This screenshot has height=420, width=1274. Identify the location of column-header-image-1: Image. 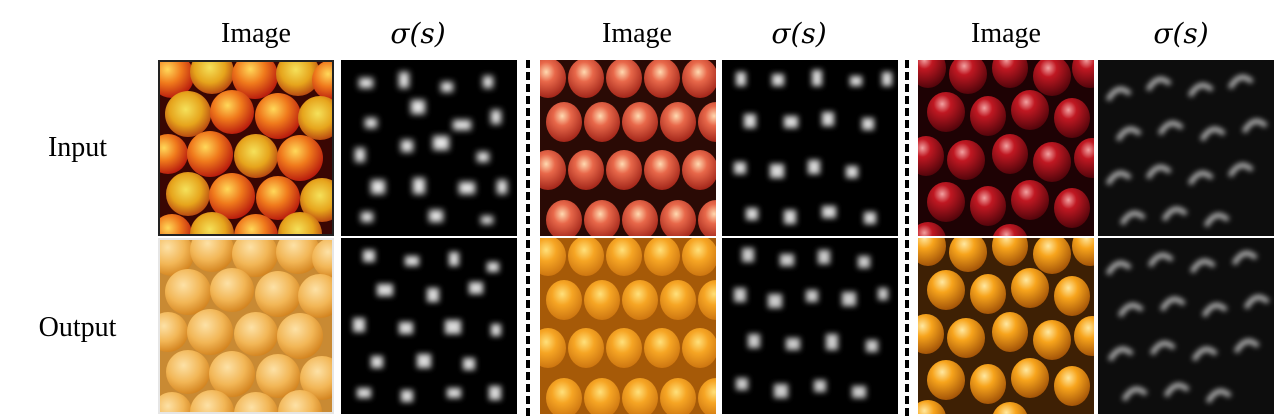
(256, 33).